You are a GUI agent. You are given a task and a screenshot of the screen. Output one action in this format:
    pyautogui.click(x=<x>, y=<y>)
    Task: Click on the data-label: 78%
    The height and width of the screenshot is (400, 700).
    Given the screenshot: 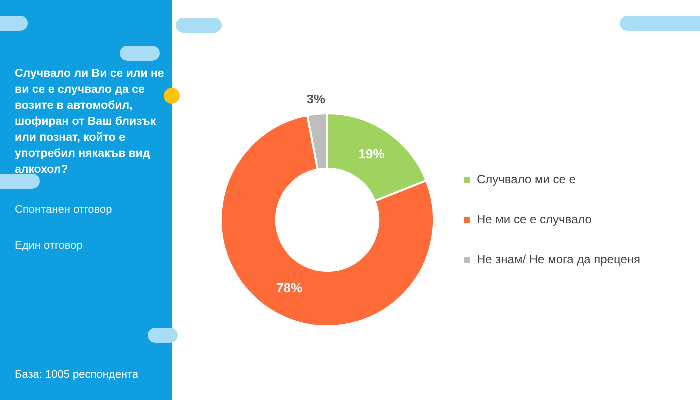 What is the action you would take?
    pyautogui.click(x=289, y=288)
    